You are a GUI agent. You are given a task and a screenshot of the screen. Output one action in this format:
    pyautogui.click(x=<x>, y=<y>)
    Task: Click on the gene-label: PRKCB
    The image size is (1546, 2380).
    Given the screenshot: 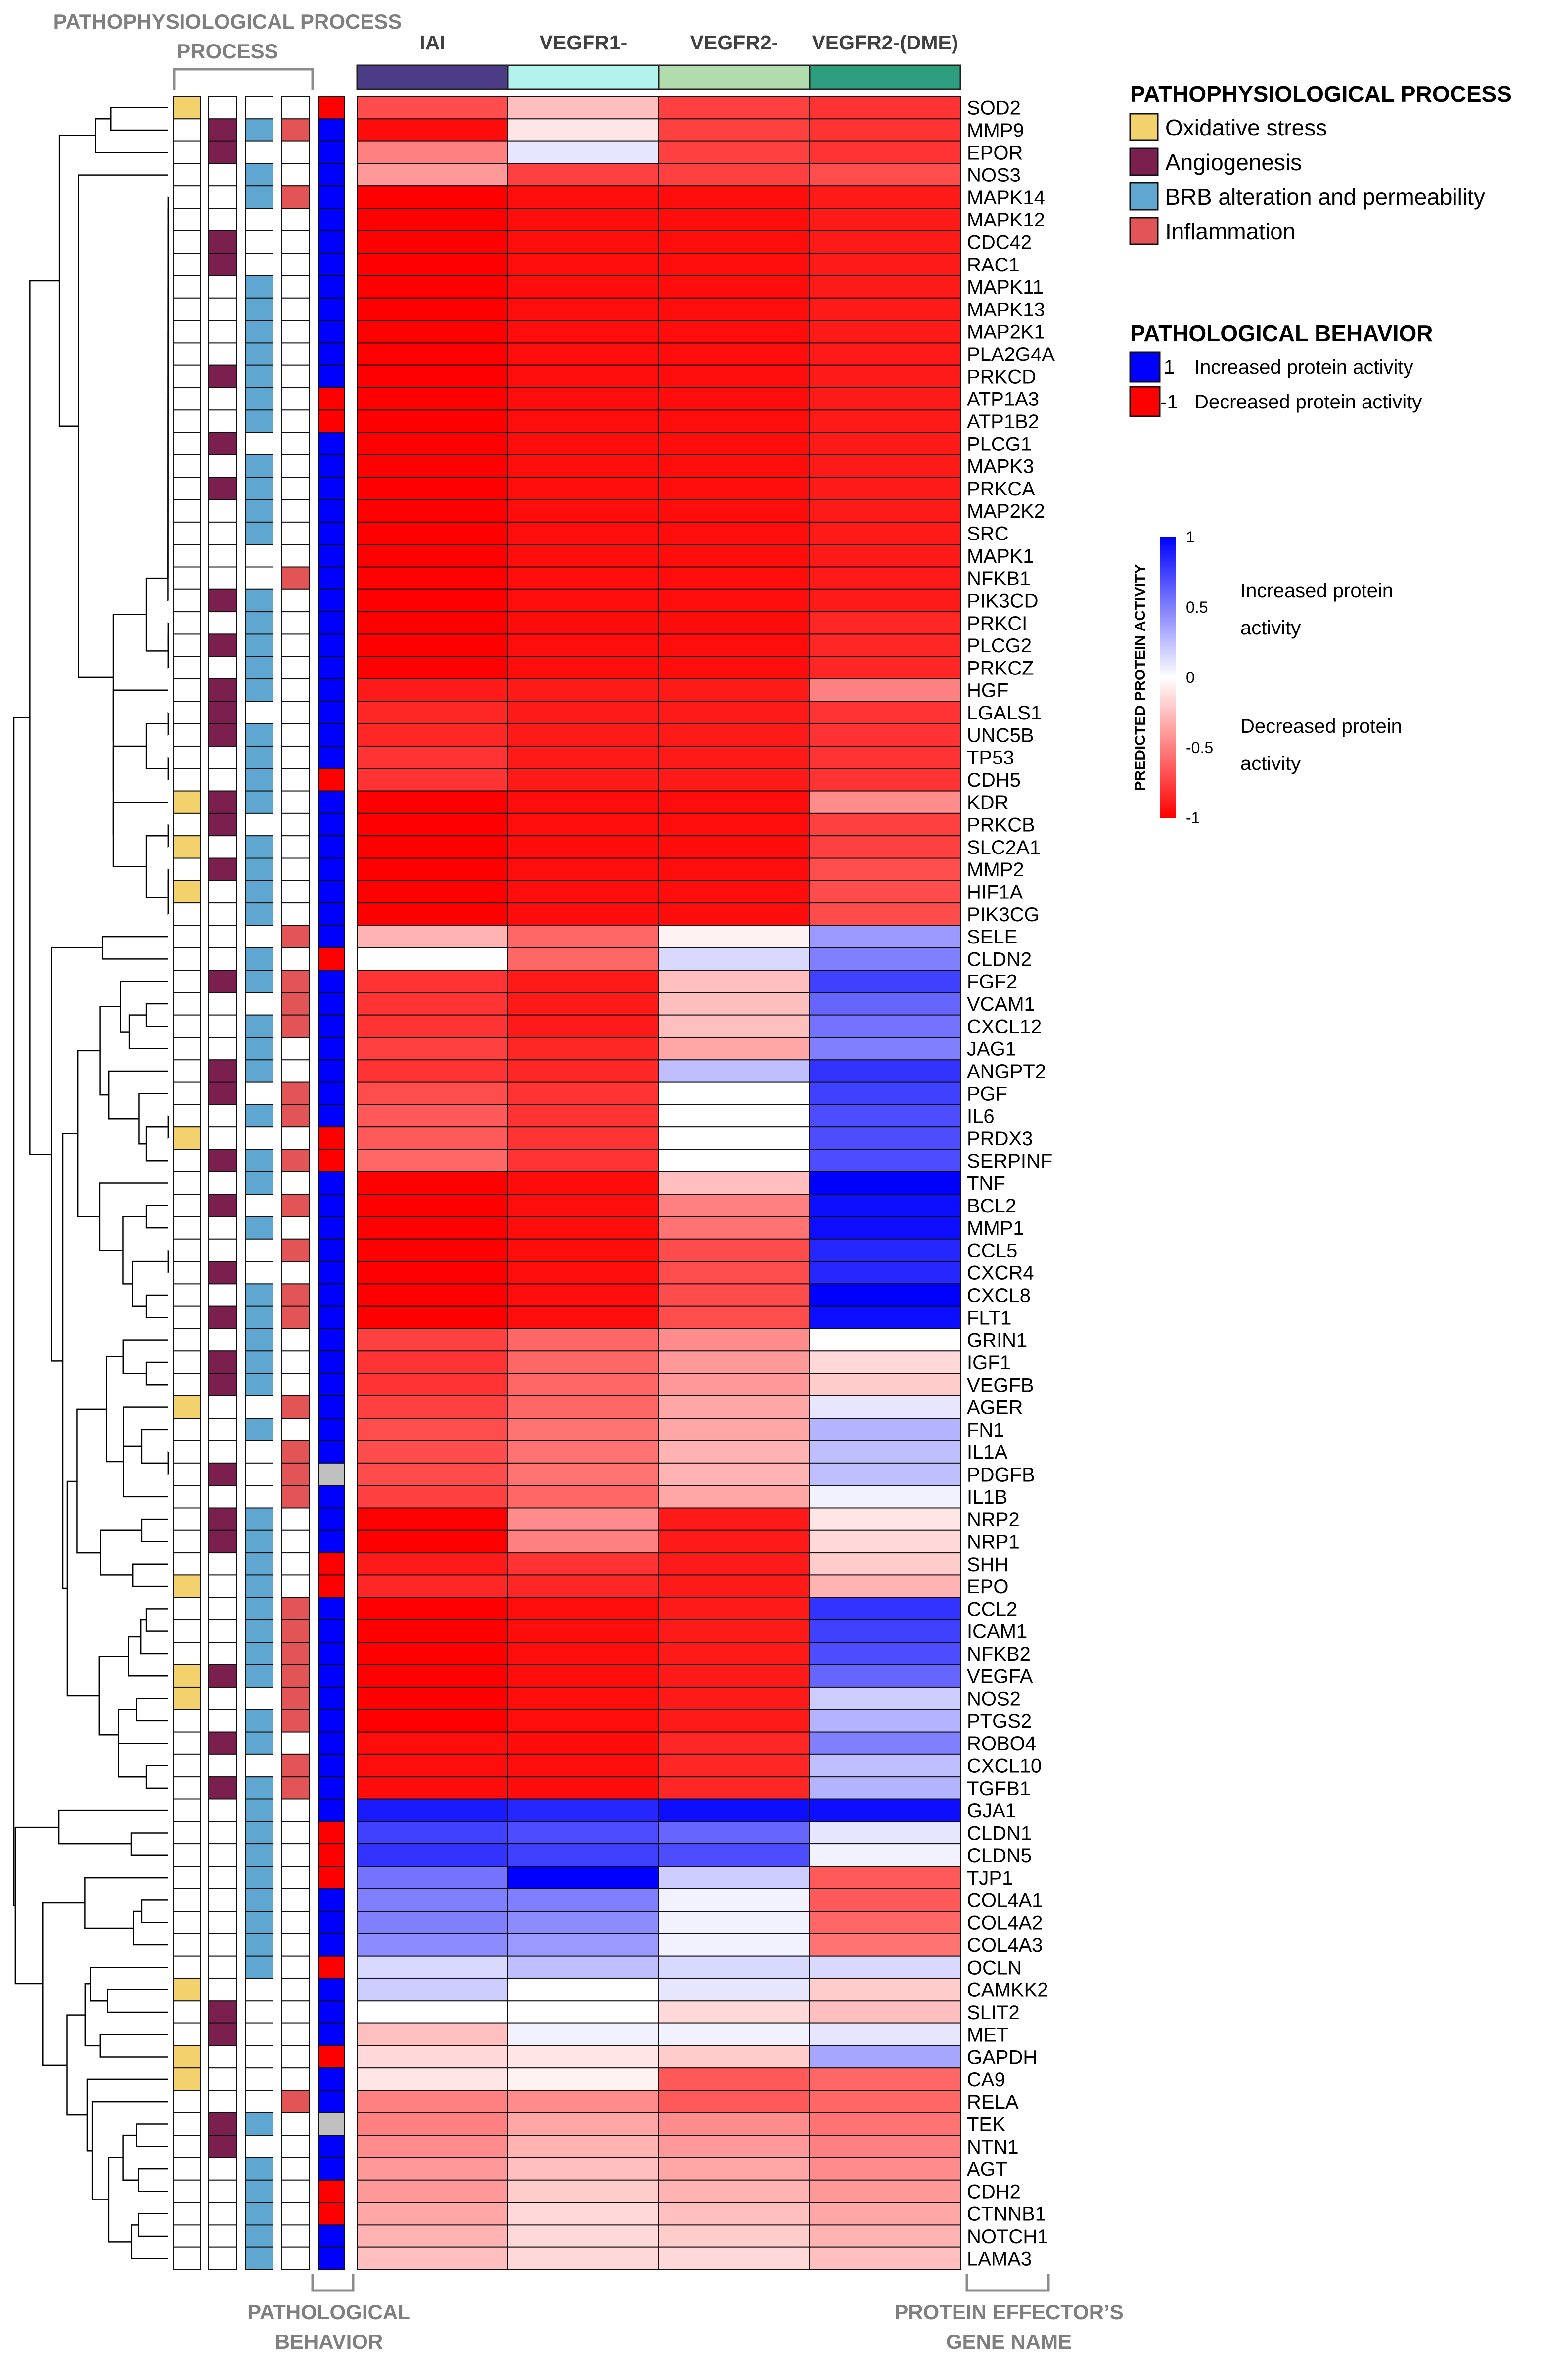 What is the action you would take?
    pyautogui.click(x=1001, y=825)
    